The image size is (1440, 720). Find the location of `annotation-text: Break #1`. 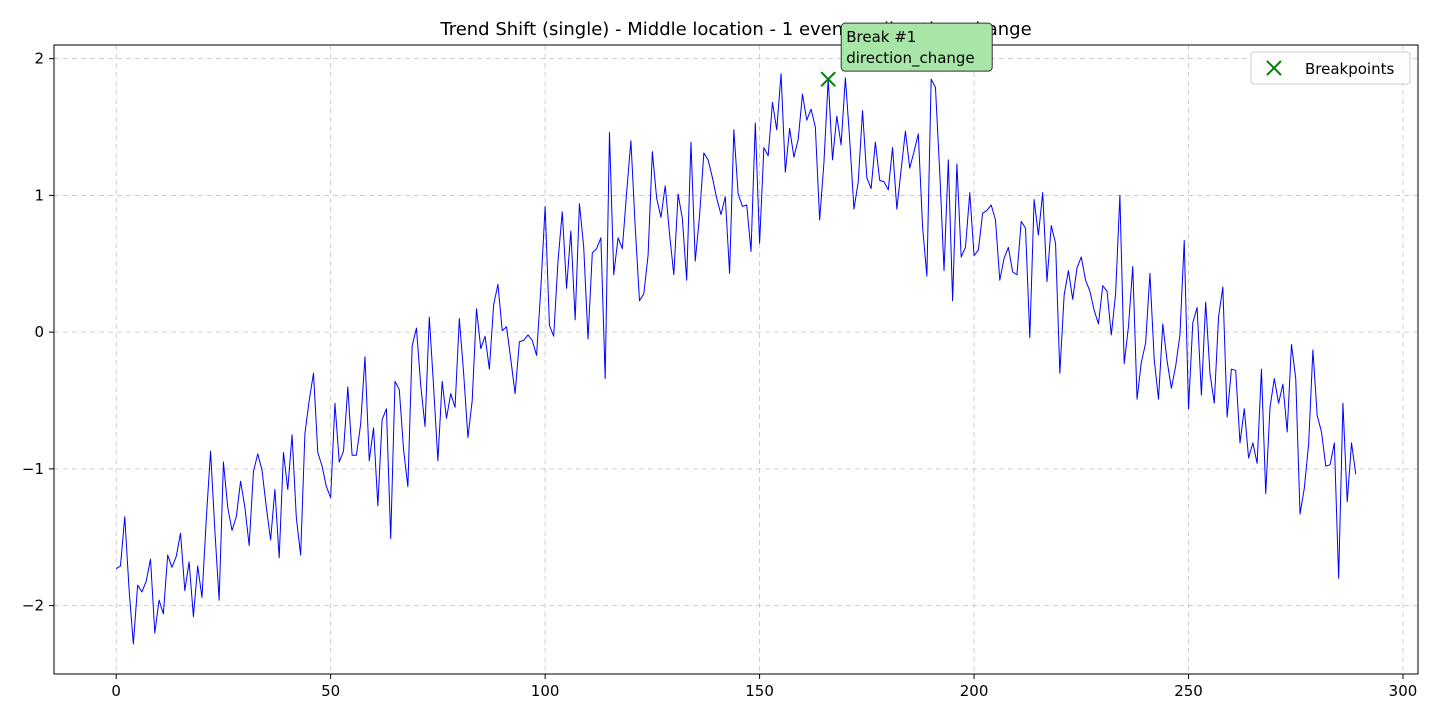

annotation-text: Break #1 is located at coordinates (881, 37).